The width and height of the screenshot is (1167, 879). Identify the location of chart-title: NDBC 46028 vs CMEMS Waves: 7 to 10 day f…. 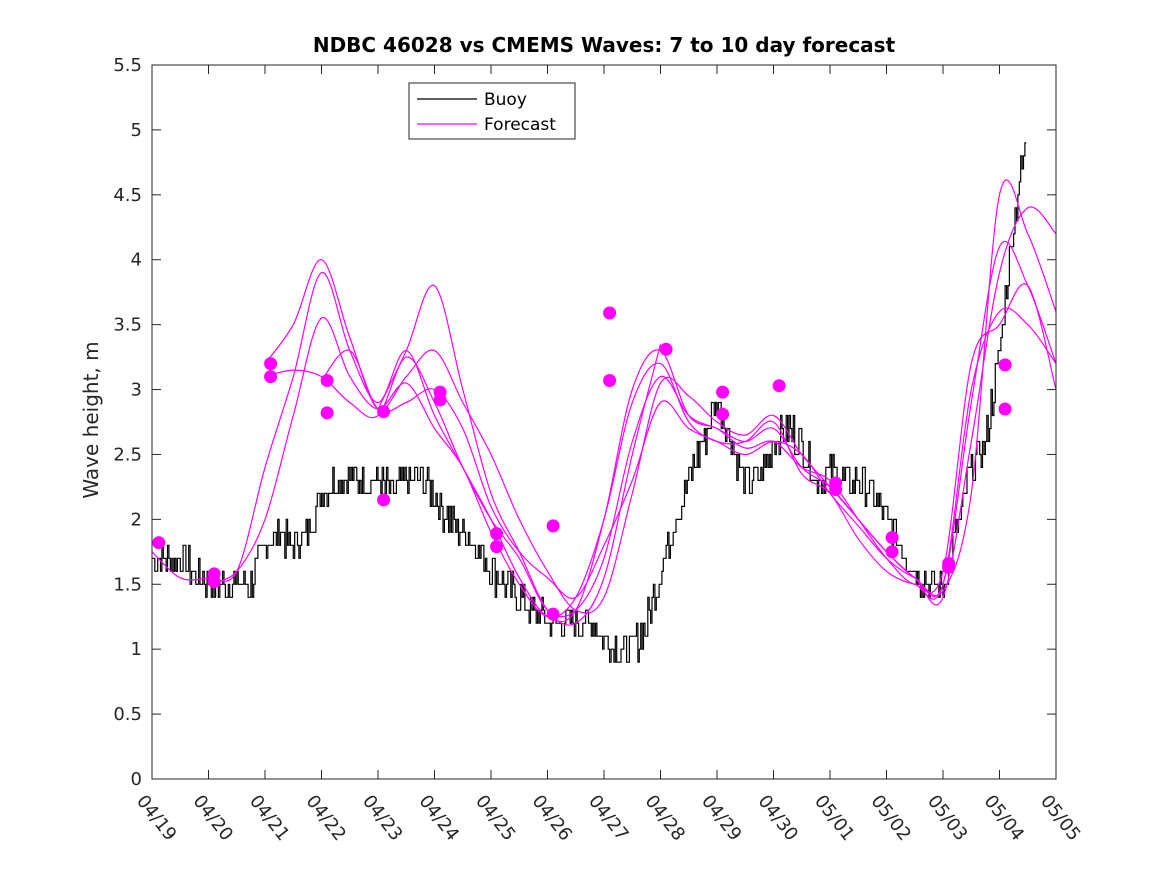
(604, 45).